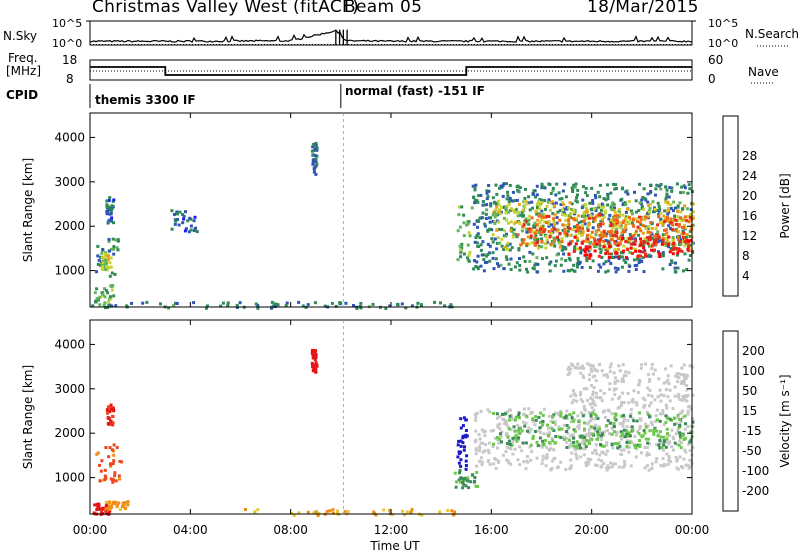 This screenshot has height=554, width=800. I want to click on cpid-segment-label-2: normal (fast) -151 IF, so click(415, 91).